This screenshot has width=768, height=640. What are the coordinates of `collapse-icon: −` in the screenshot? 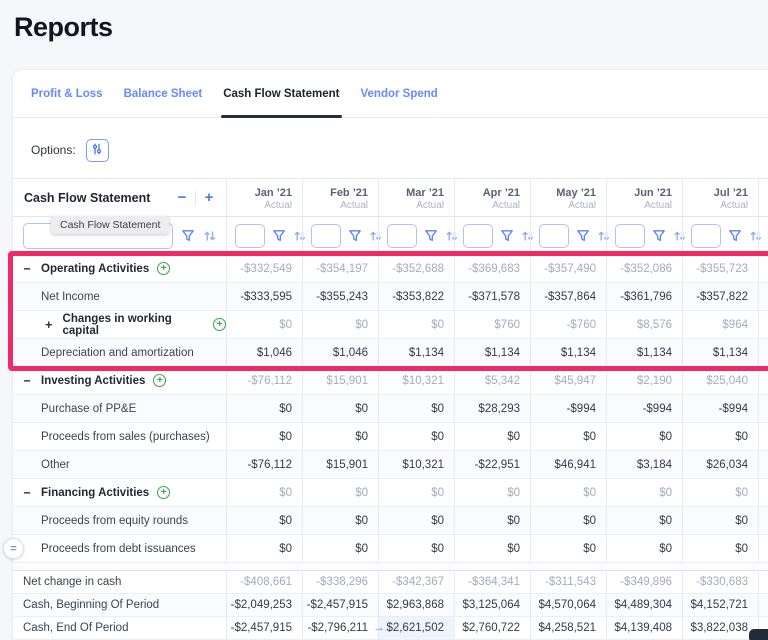 It's located at (27, 268).